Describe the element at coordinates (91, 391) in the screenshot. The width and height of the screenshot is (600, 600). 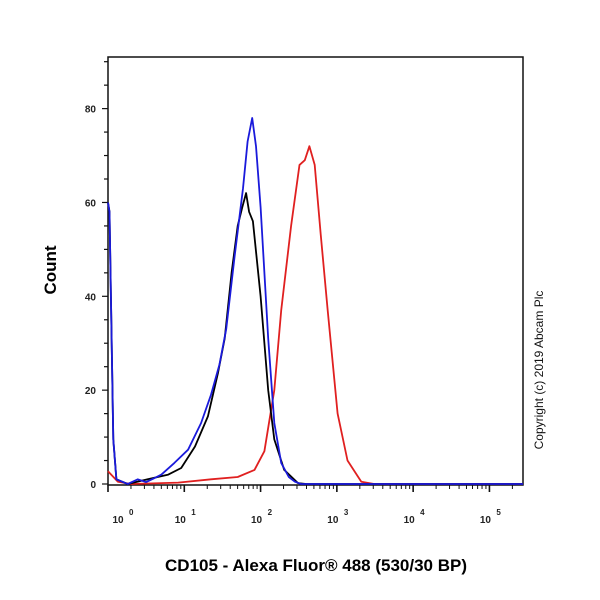
I see `y-tick-label: 20` at that location.